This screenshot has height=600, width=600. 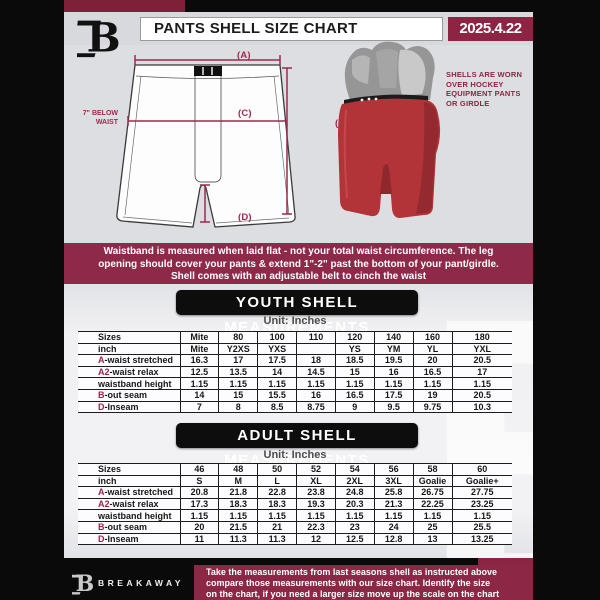 What do you see at coordinates (316, 360) in the screenshot?
I see `measurement-cell: 18` at bounding box center [316, 360].